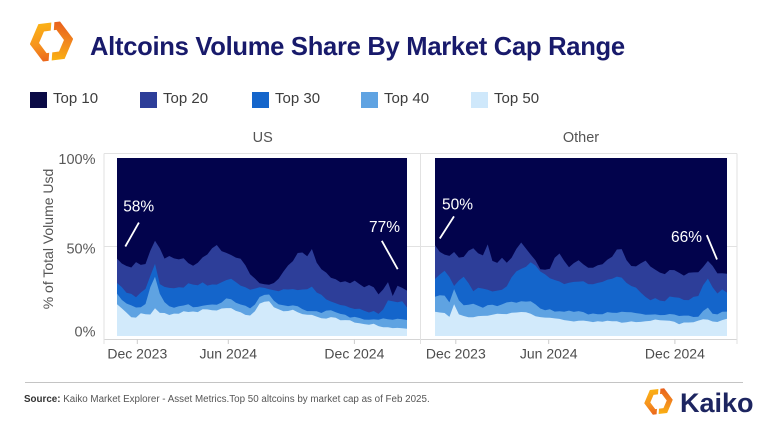 Image resolution: width=768 pixels, height=440 pixels. Describe the element at coordinates (384, 227) in the screenshot. I see `svg-text: 77%` at that location.